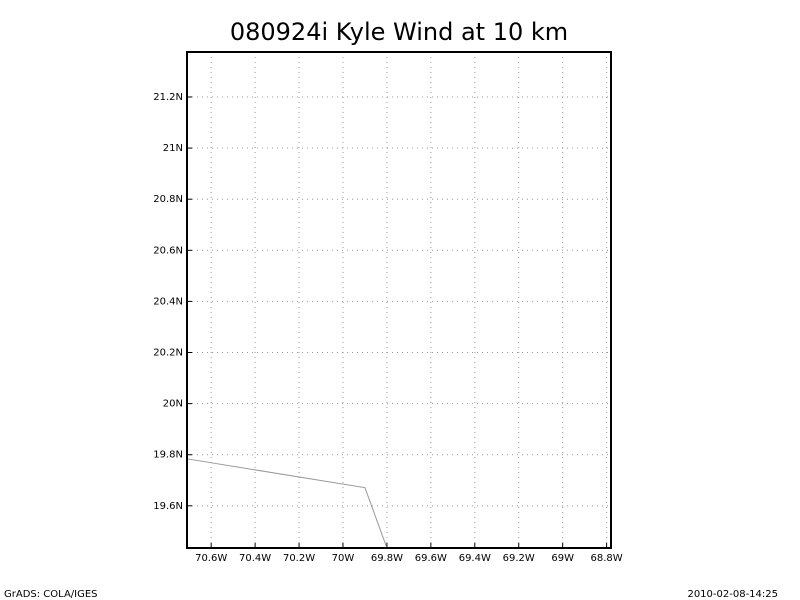 The width and height of the screenshot is (800, 600). I want to click on x-tick-label: 69.4W, so click(475, 558).